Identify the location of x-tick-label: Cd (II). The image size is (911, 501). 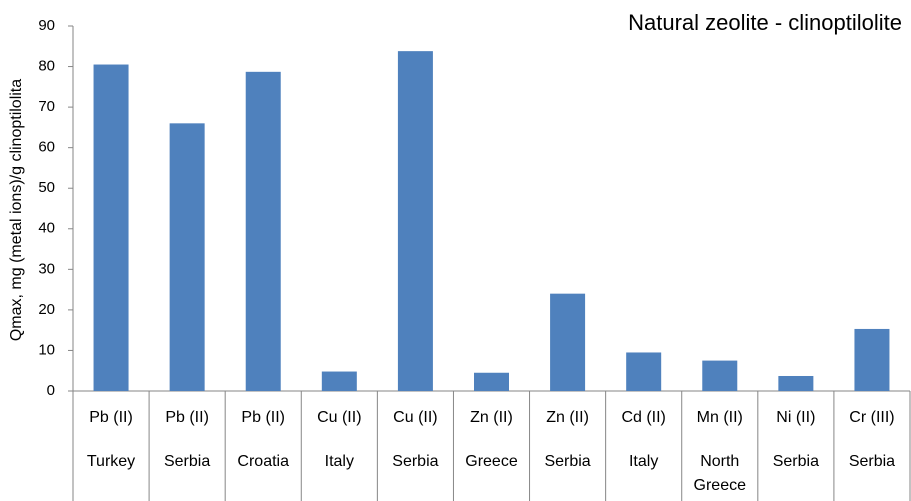
(643, 417).